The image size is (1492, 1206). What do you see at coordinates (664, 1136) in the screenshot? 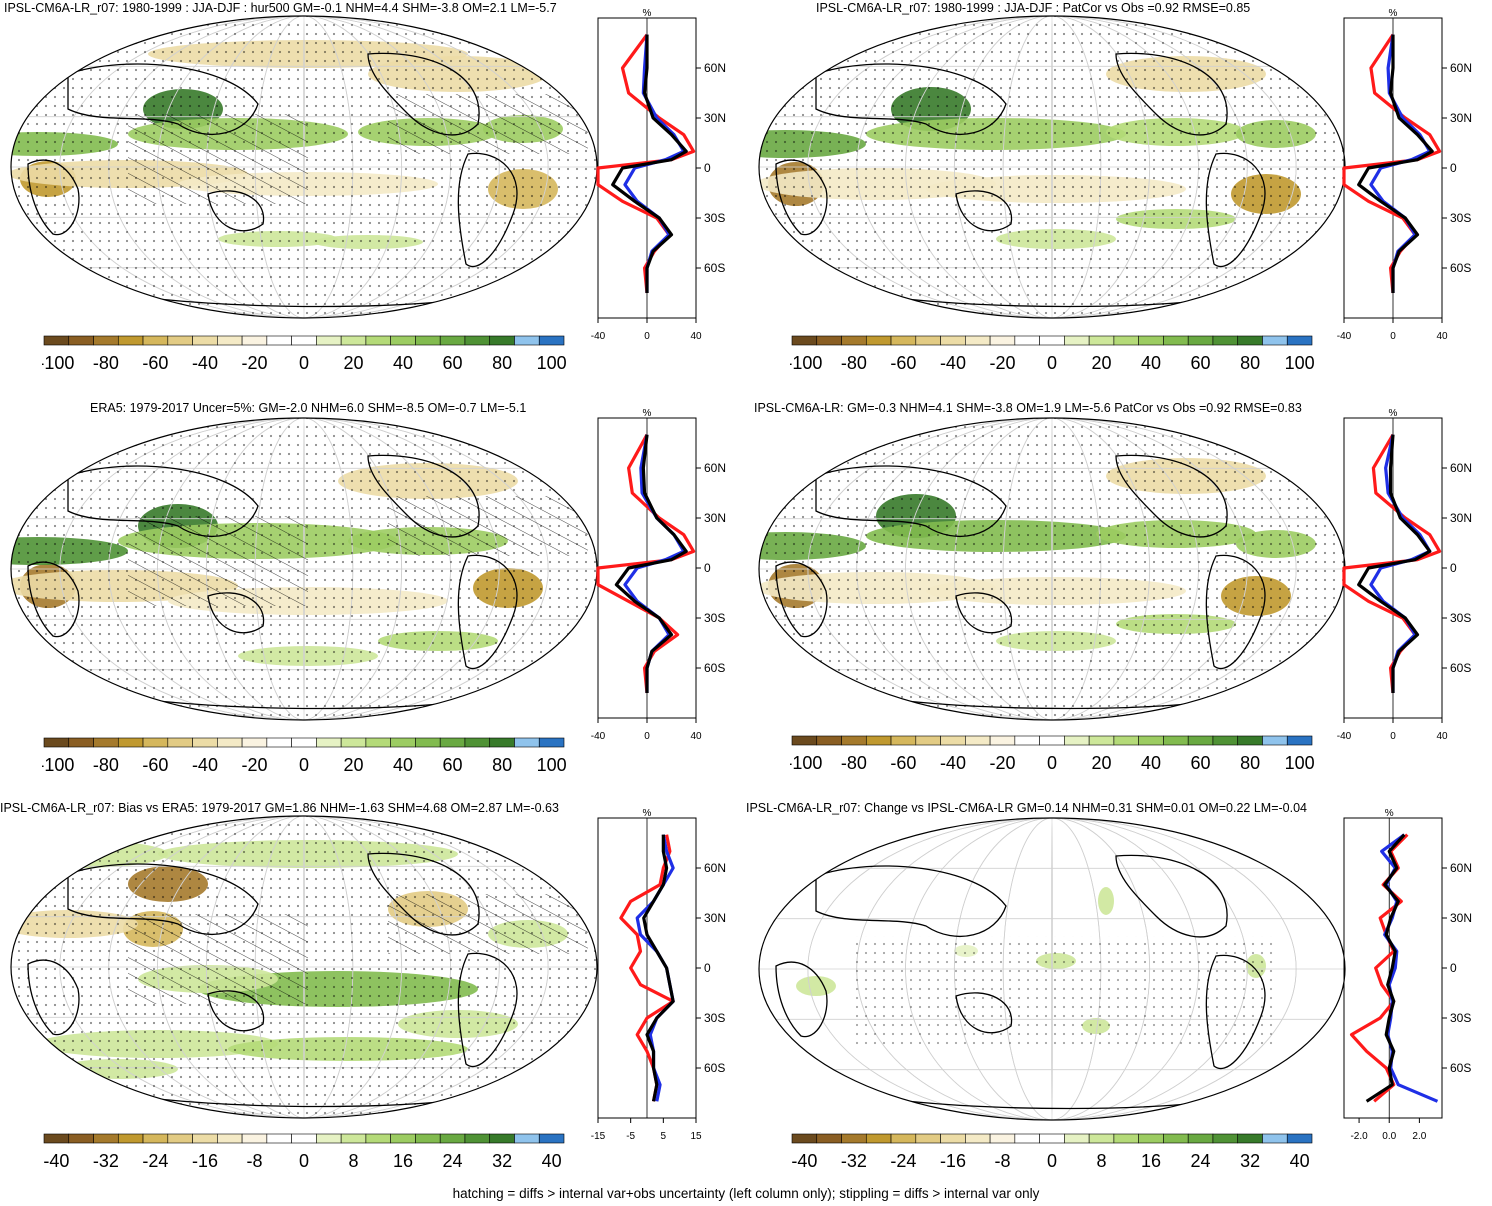
I see `x-tick-label: 5` at bounding box center [664, 1136].